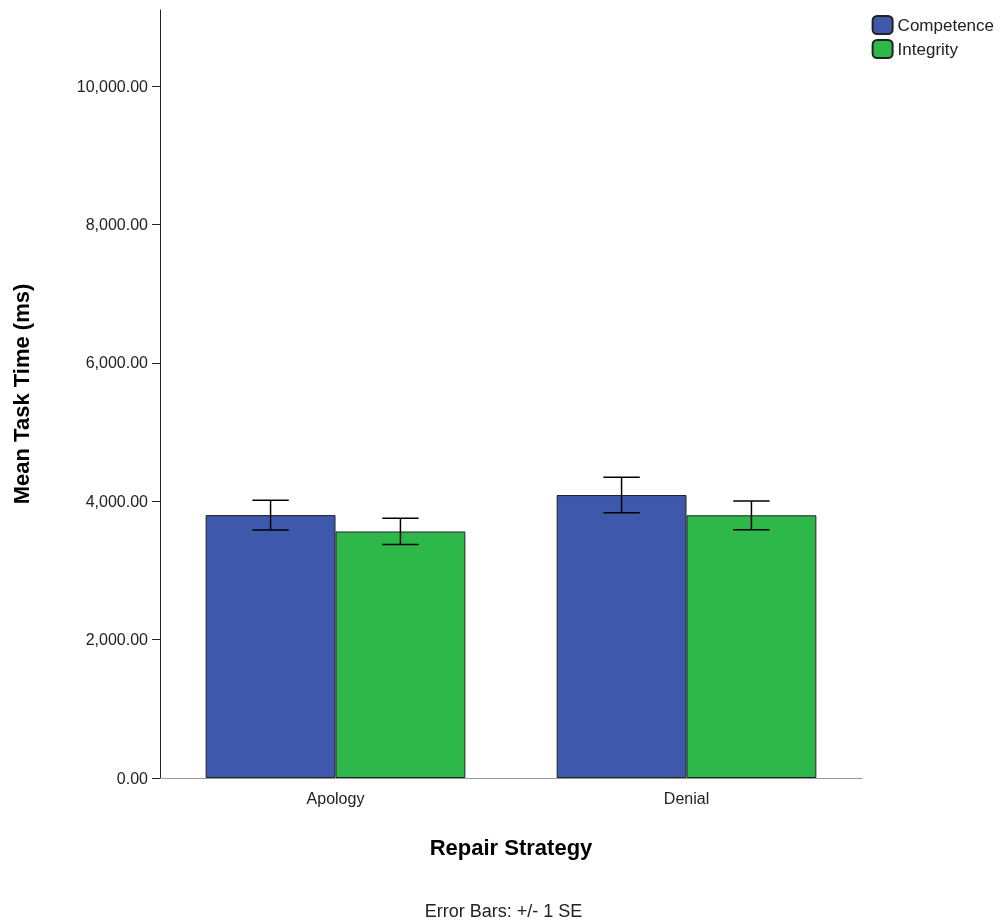  Describe the element at coordinates (503, 911) in the screenshot. I see `text: Error Bars: +/- 1 SE` at that location.